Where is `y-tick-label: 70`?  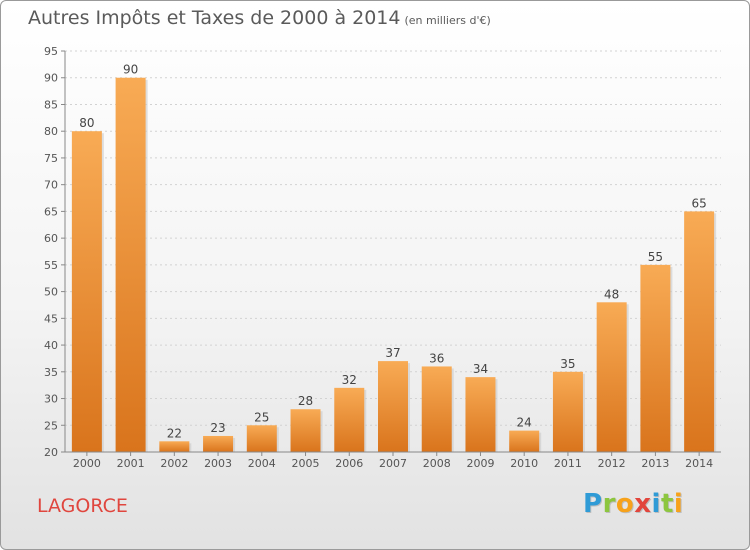
y-tick-label: 70 is located at coordinates (51, 185).